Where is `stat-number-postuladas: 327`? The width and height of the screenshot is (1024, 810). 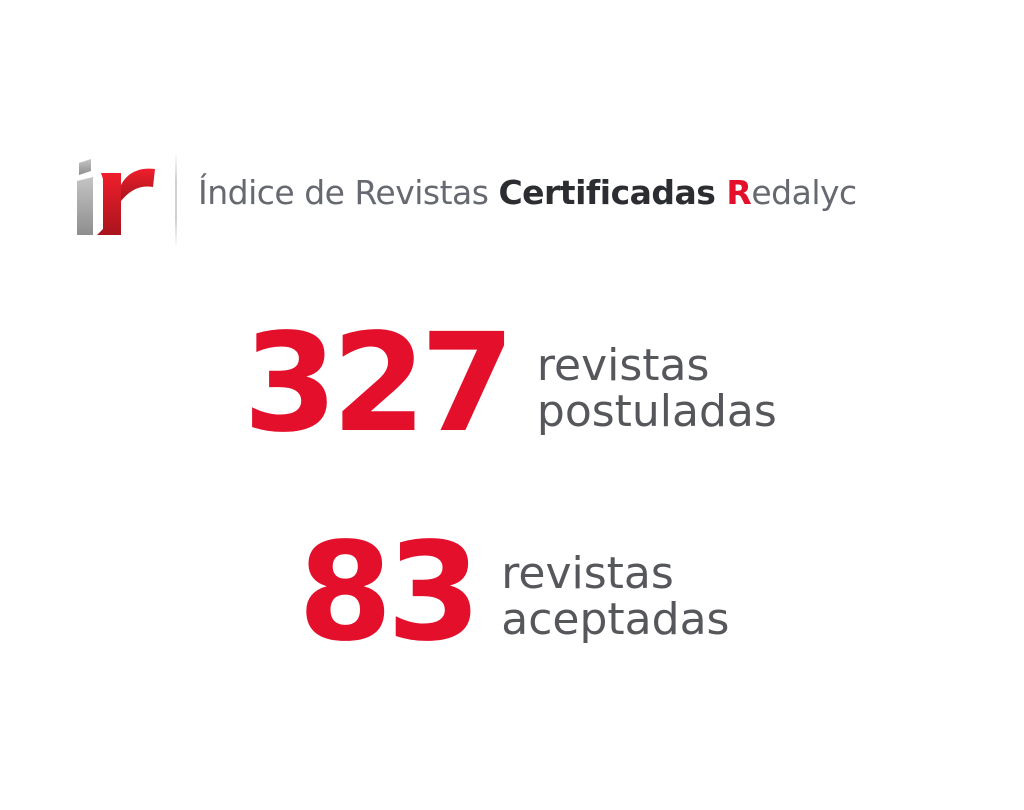 stat-number-postuladas: 327 is located at coordinates (379, 384).